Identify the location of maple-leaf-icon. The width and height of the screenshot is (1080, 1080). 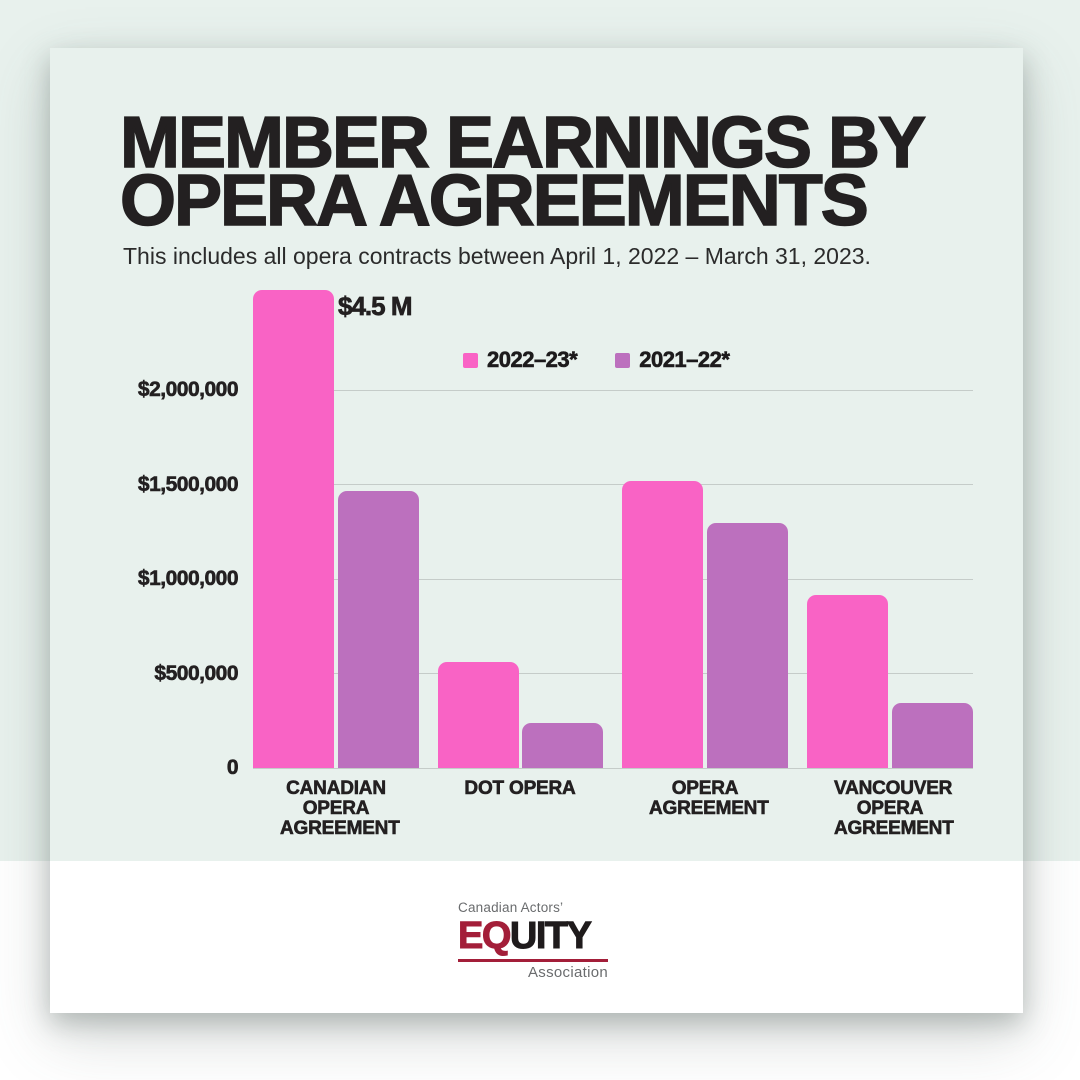
(496, 936).